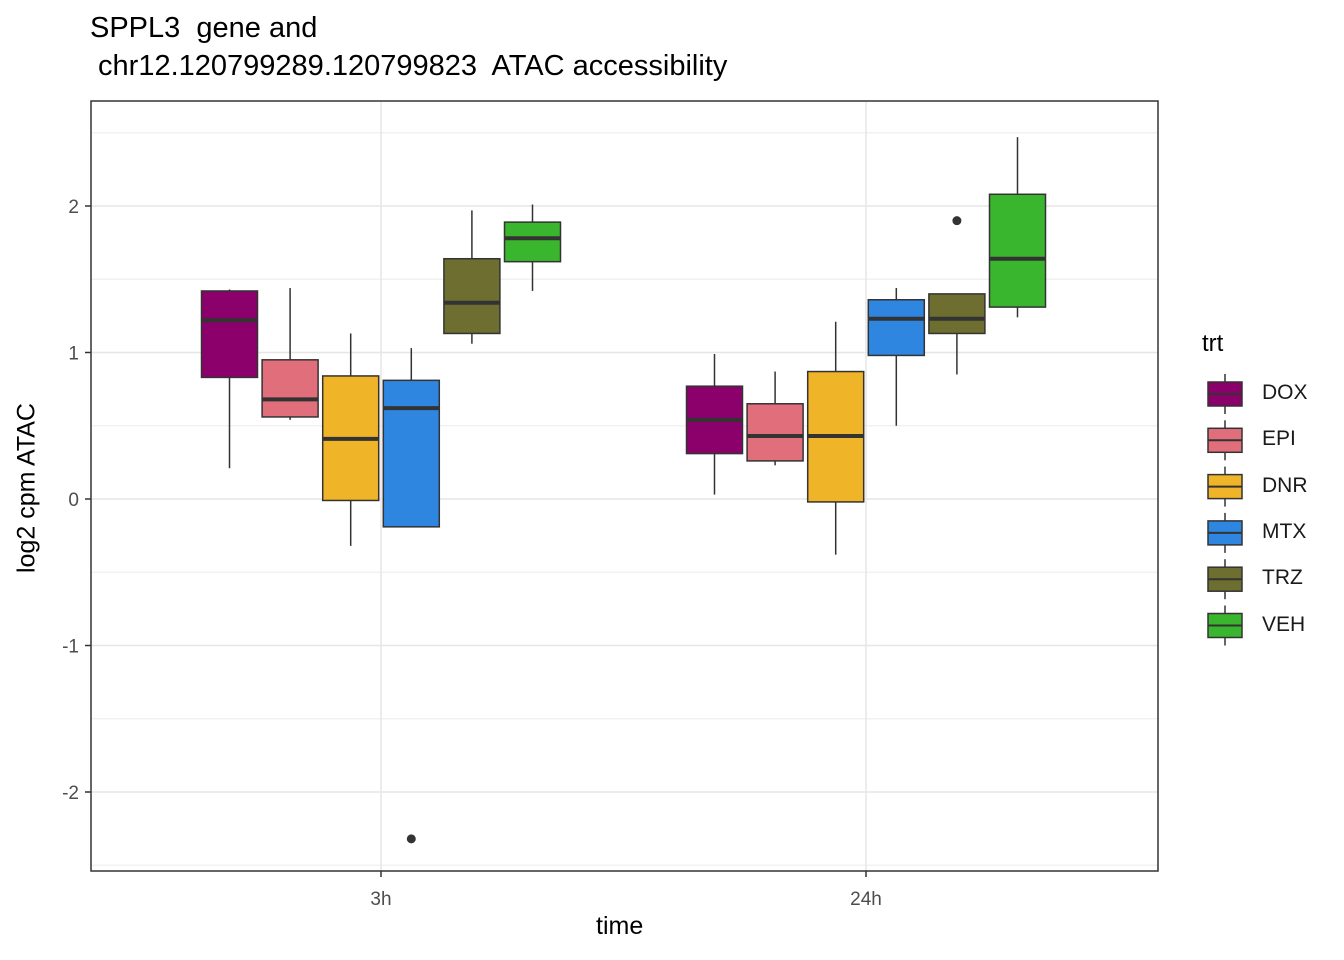 The image size is (1344, 960). Describe the element at coordinates (1285, 485) in the screenshot. I see `legend-label-dnr: DNR` at that location.